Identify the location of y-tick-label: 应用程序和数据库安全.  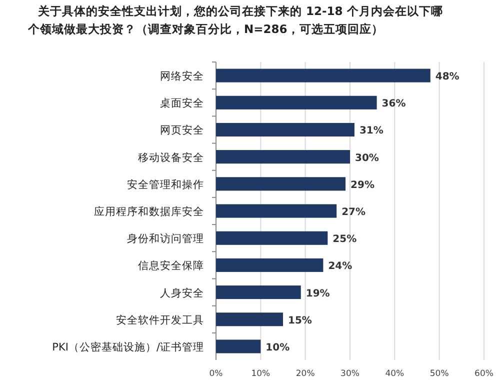
(149, 211).